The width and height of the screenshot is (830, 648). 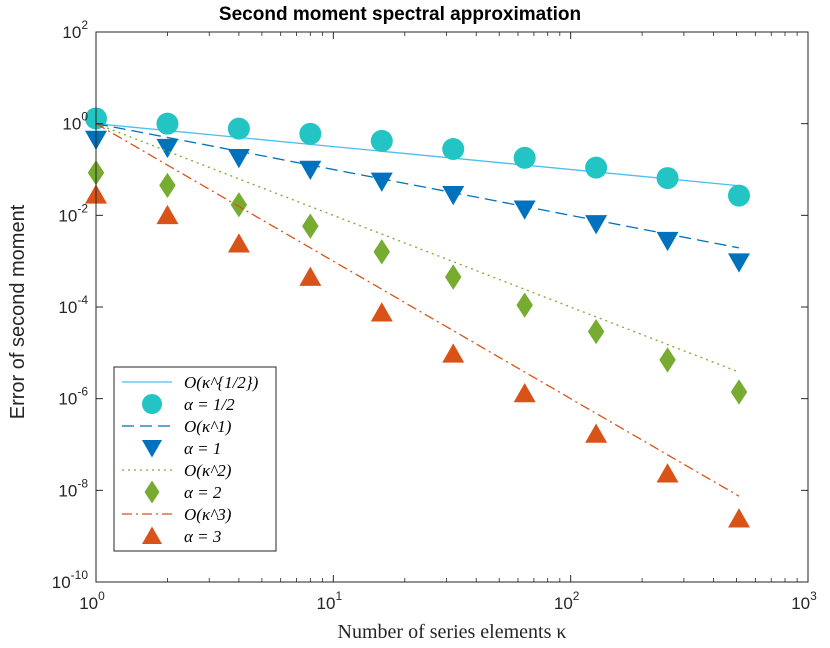 What do you see at coordinates (75, 122) in the screenshot?
I see `y-tick-label: 10⁰` at bounding box center [75, 122].